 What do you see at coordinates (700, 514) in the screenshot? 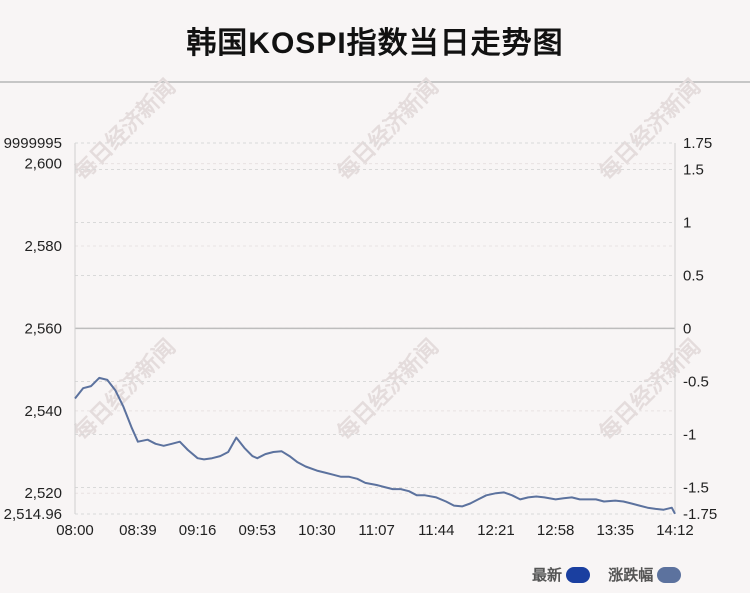
I see `y-right-tick-label: -1.75` at bounding box center [700, 514].